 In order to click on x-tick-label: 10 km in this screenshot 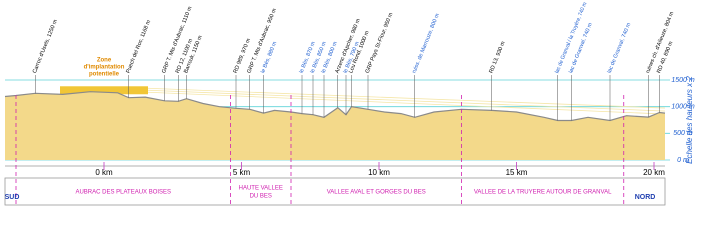, I will do `click(379, 172)`.